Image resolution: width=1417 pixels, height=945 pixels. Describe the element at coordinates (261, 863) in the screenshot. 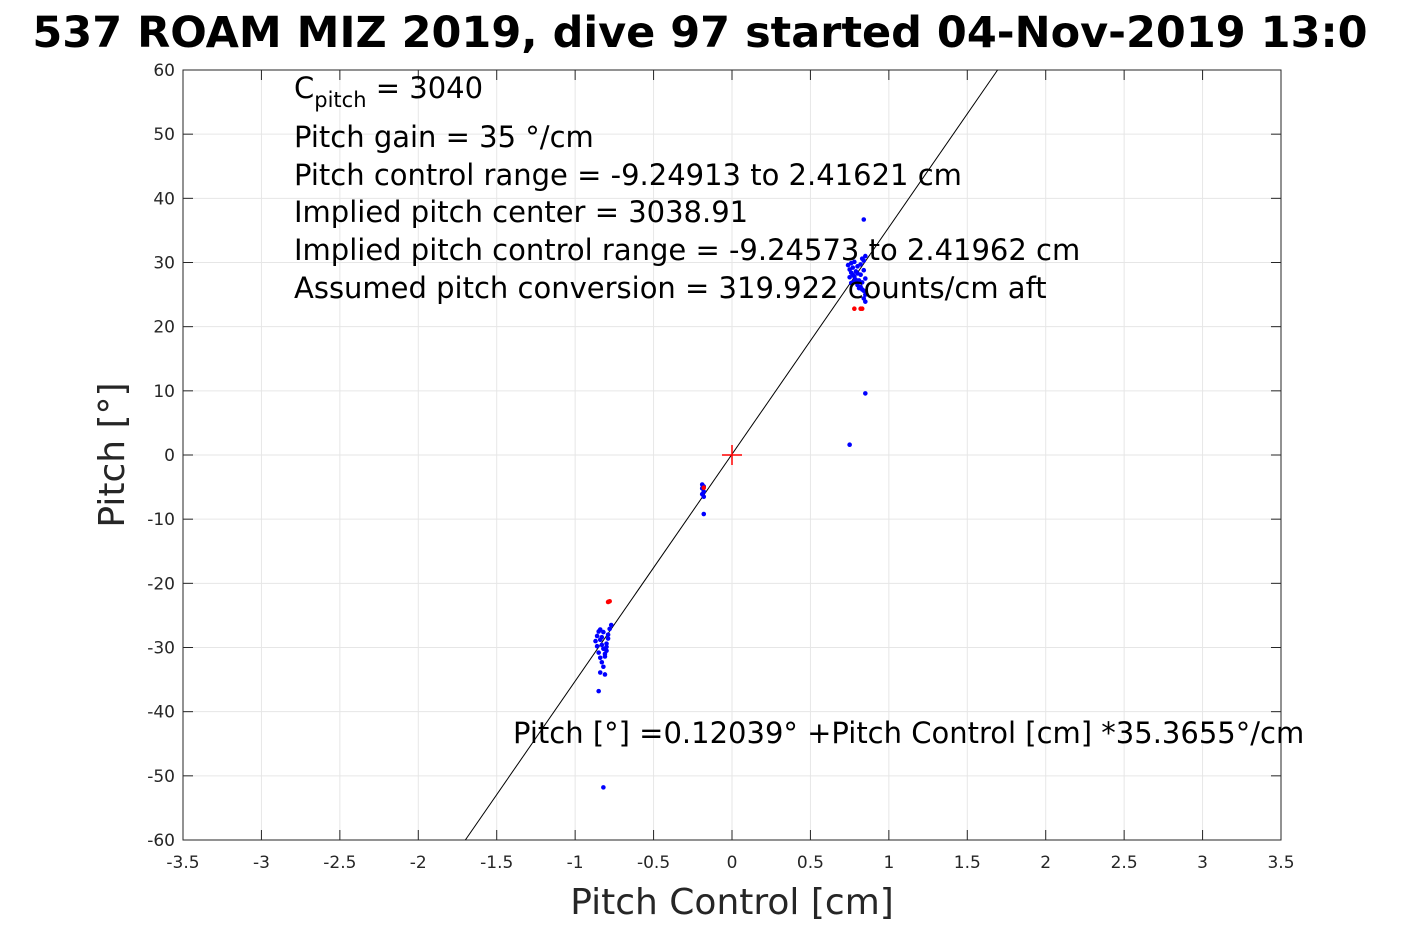

I see `x-tick-label: -3` at that location.